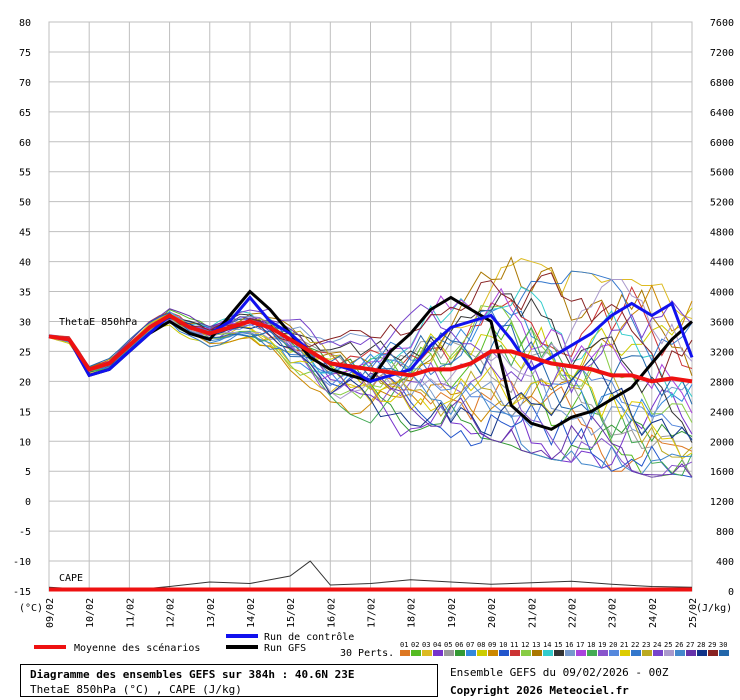 Image resolution: width=740 pixels, height=700 pixels. I want to click on x-tick-label: 23/02, so click(613, 613).